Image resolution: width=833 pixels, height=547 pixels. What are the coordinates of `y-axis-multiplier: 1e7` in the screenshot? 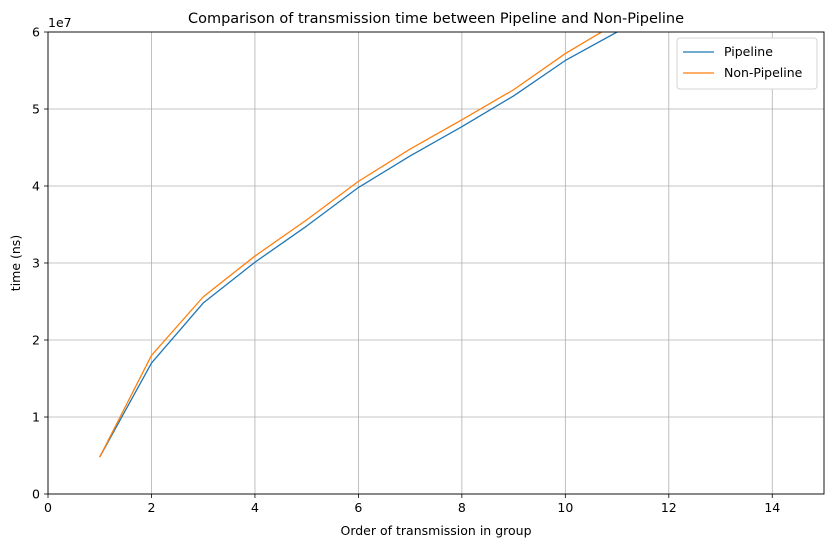 It's located at (60, 22).